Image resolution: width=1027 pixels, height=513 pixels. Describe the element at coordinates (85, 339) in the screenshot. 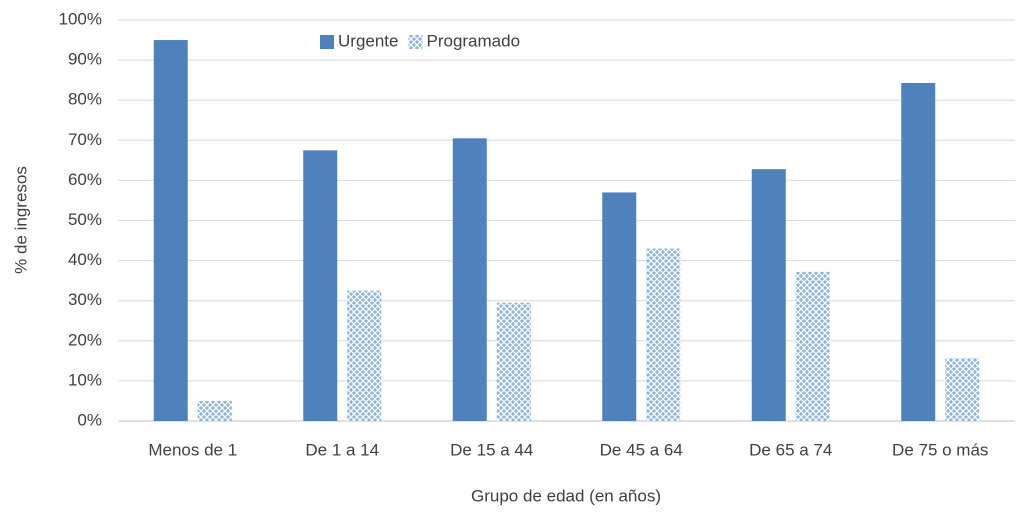

I see `y-tick-label: 20%` at that location.